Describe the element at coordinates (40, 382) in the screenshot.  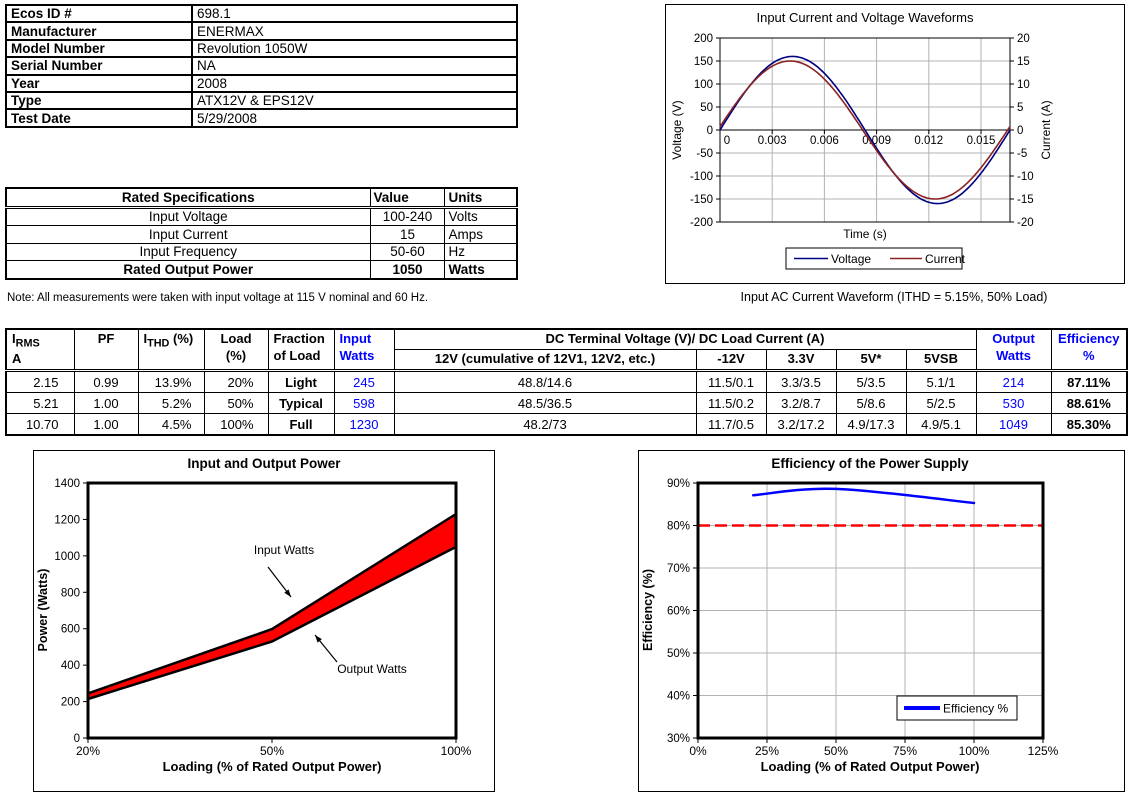
I see `irms-value: 2.15` at that location.